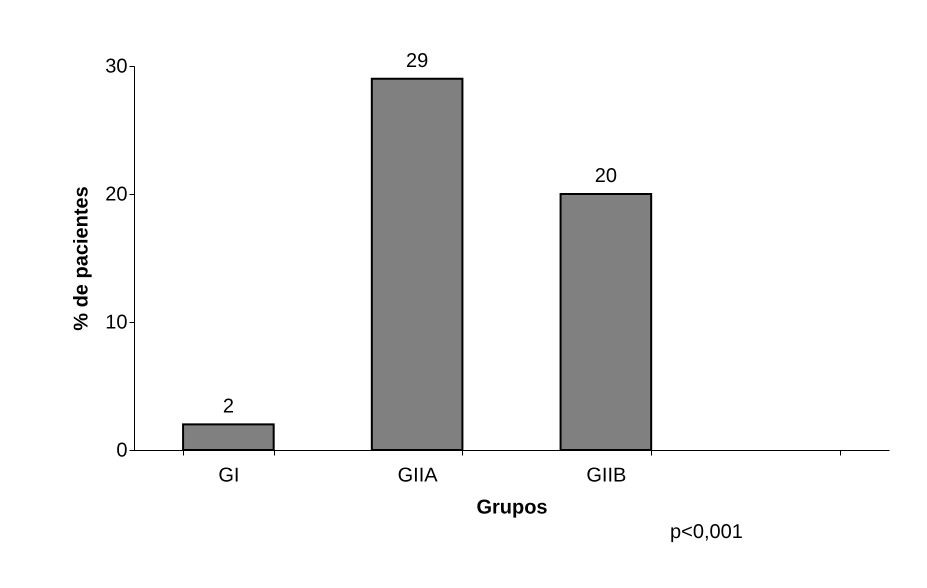 The height and width of the screenshot is (588, 927). Describe the element at coordinates (122, 451) in the screenshot. I see `y-tick-label: 0` at that location.